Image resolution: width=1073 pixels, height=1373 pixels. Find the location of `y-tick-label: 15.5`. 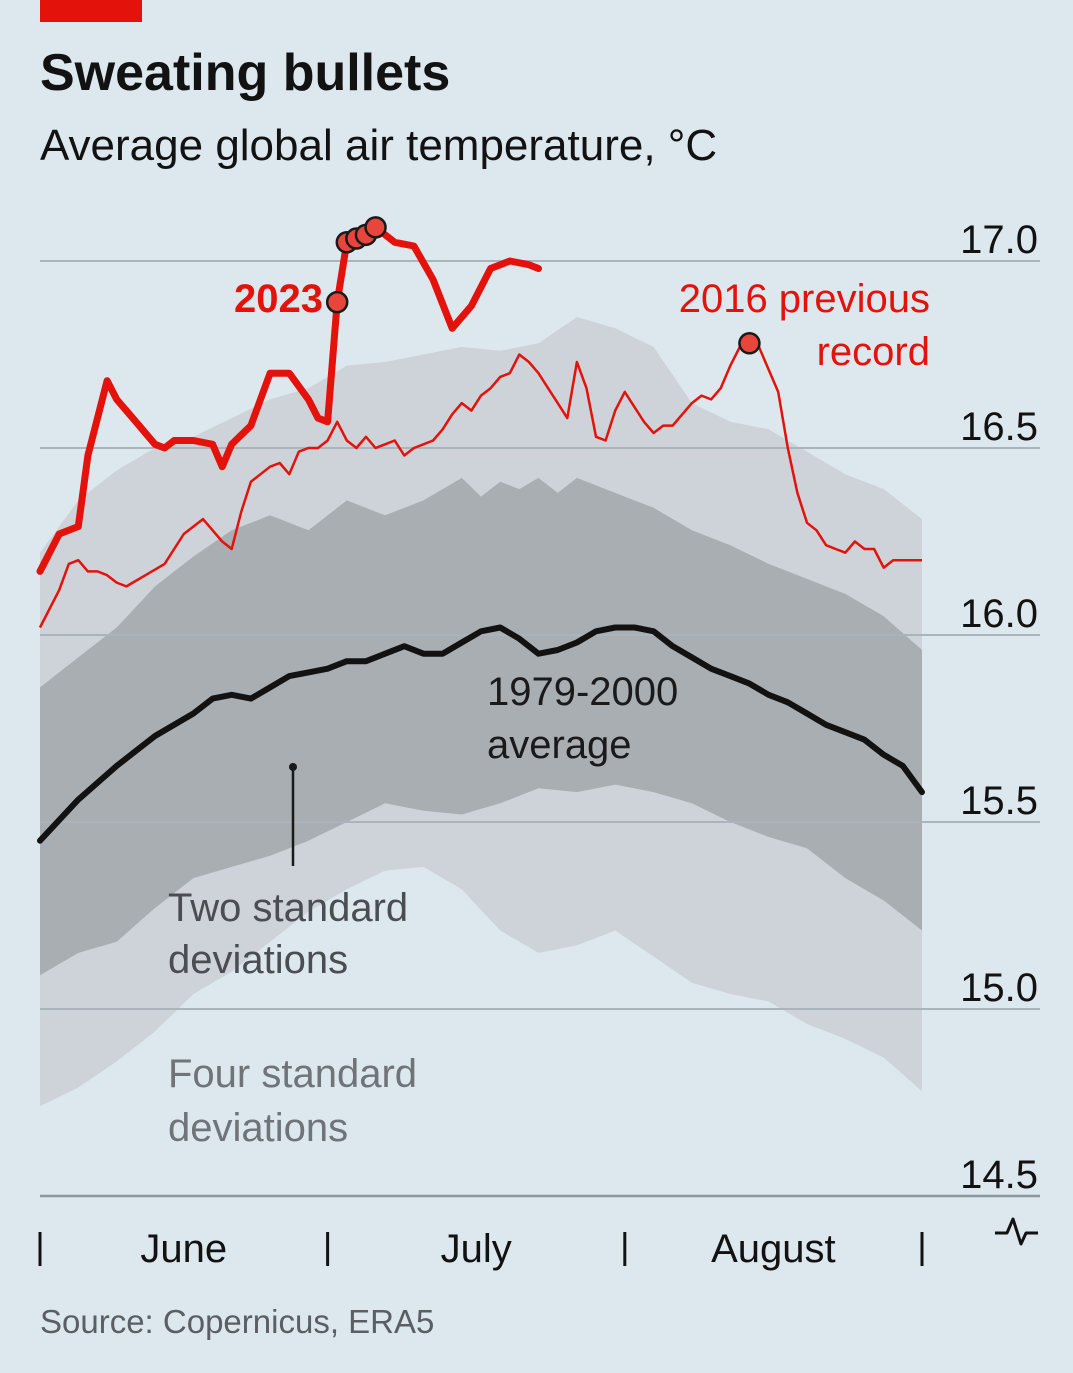

y-tick-label: 15.5 is located at coordinates (999, 801).